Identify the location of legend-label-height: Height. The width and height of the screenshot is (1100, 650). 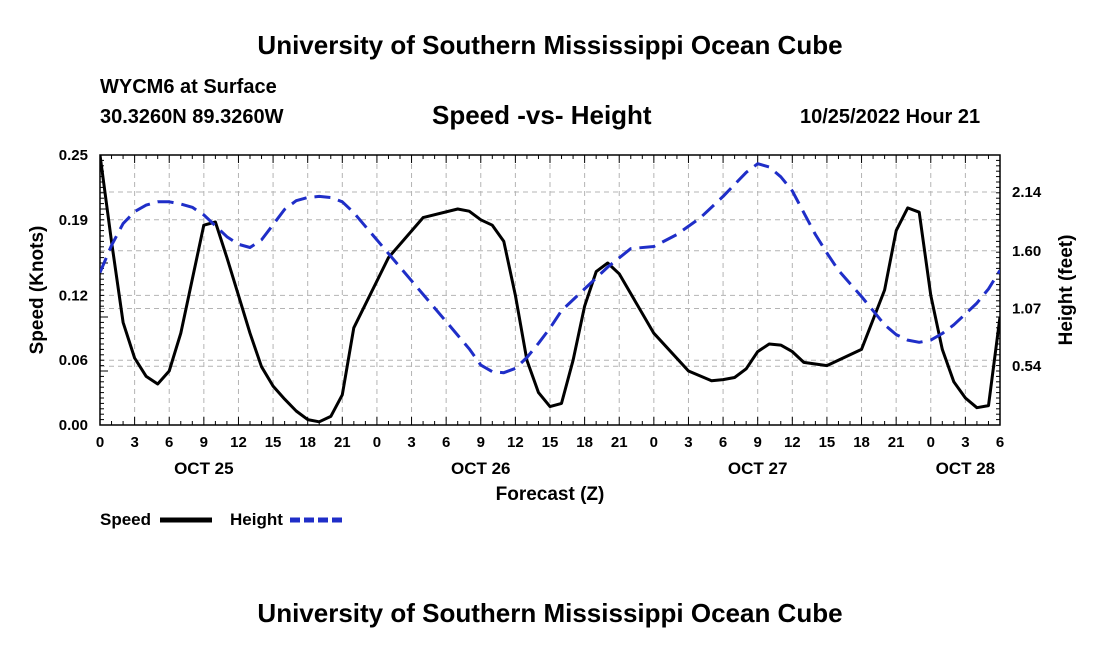
(256, 519).